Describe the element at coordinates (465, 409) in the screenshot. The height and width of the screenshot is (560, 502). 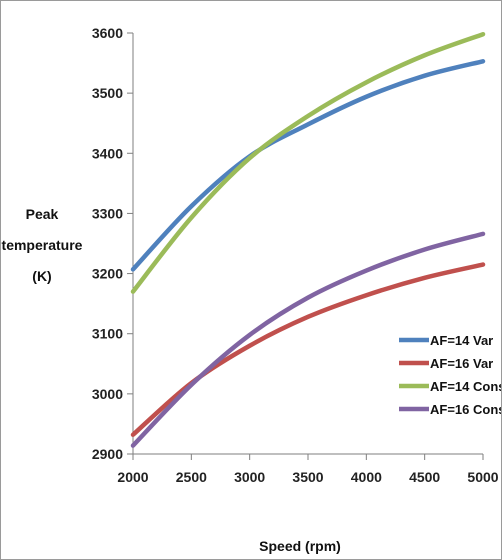
I see `legend-label: AF=16 Const` at that location.